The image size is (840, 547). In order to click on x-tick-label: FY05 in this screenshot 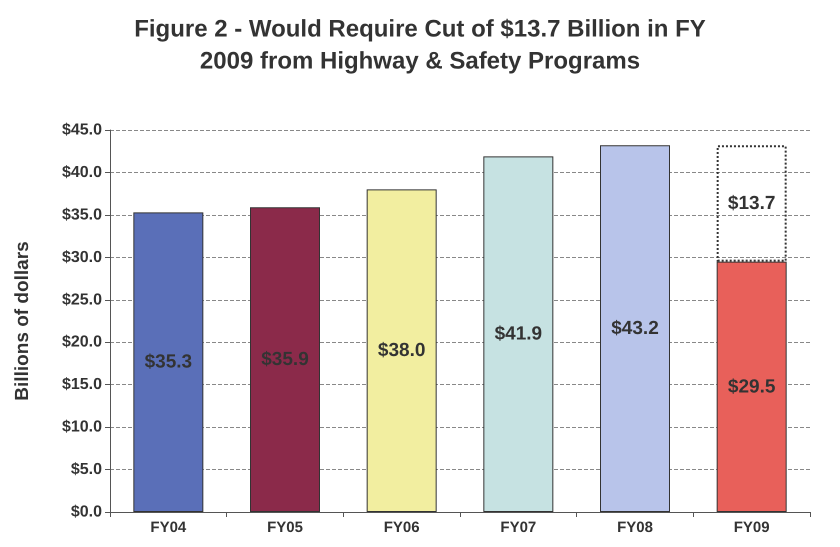, I will do `click(285, 527)`.